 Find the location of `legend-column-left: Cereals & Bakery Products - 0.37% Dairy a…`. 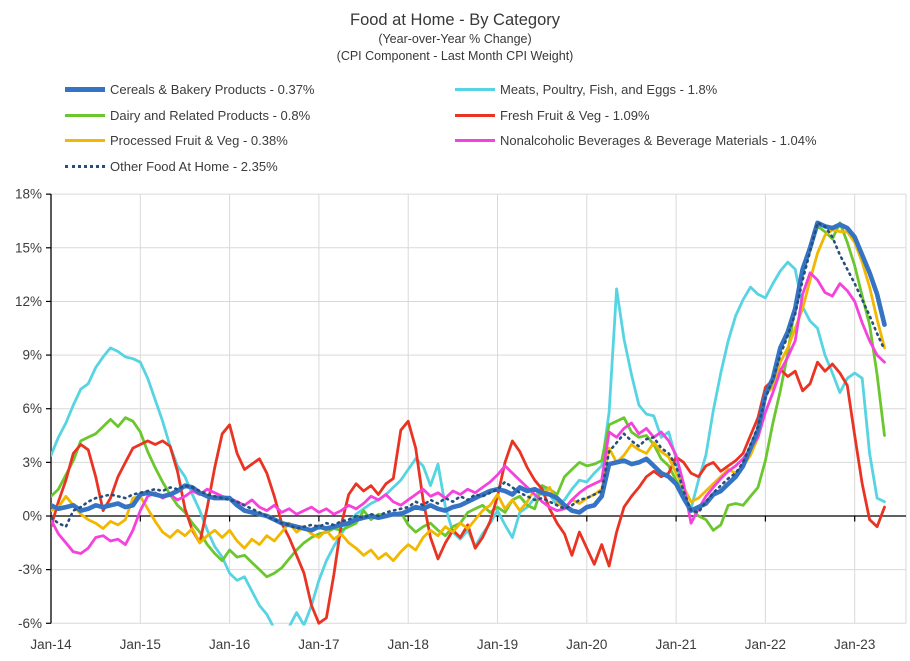

legend-column-left: Cereals & Bakery Products - 0.37% Dairy a… is located at coordinates (189, 128).